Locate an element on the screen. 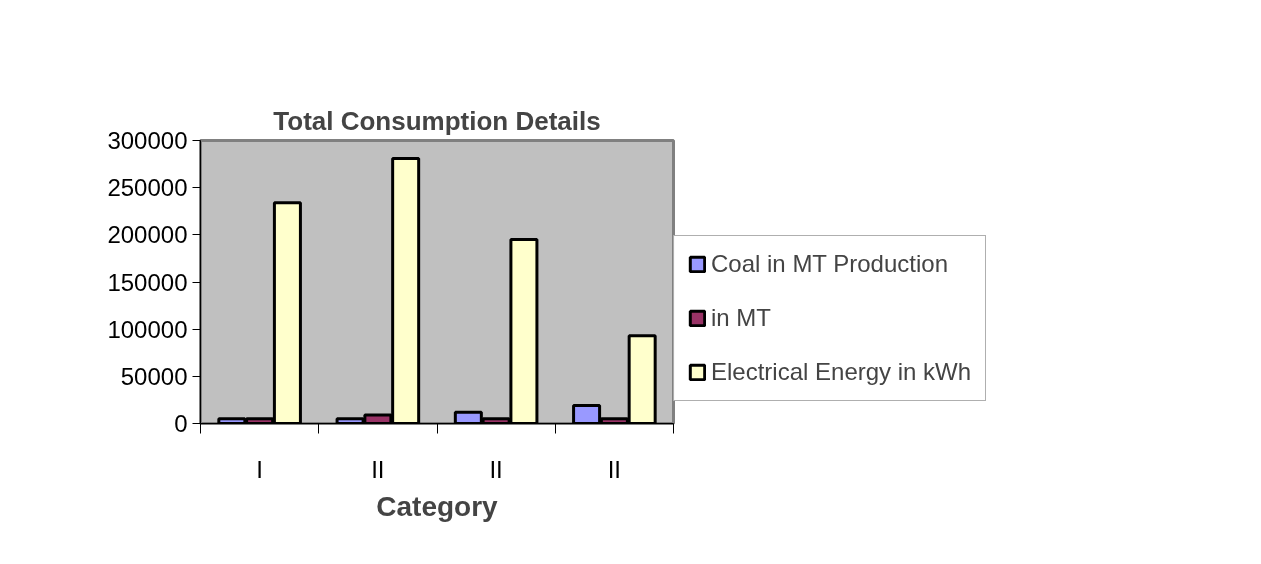  y-tick-label: 50000 is located at coordinates (154, 376).